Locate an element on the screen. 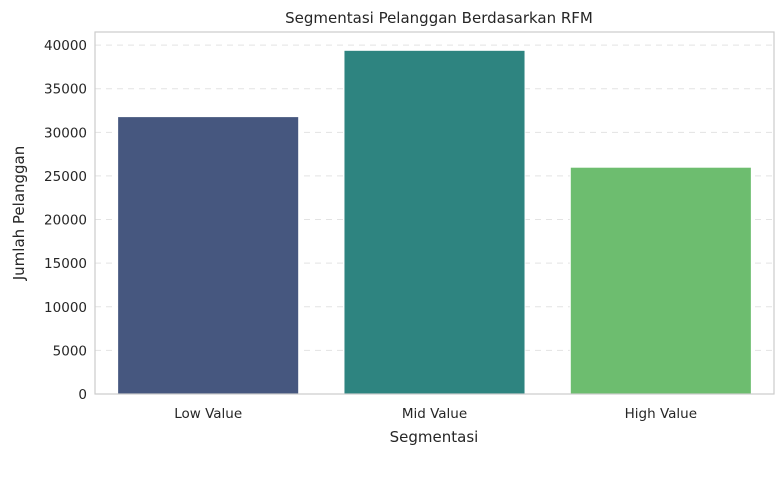 The image size is (784, 484). x-axis-ticks: Low Value Mid Value High Value is located at coordinates (435, 414).